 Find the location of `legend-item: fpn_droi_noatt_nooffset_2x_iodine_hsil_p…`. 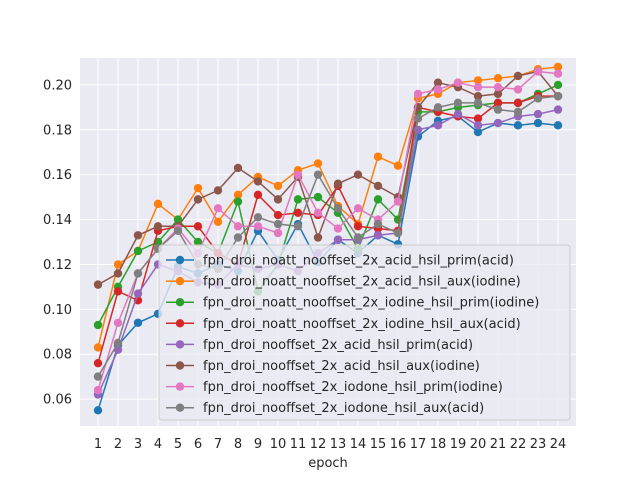

legend-item: fpn_droi_noatt_nooffset_2x_iodine_hsil_p… is located at coordinates (352, 303).